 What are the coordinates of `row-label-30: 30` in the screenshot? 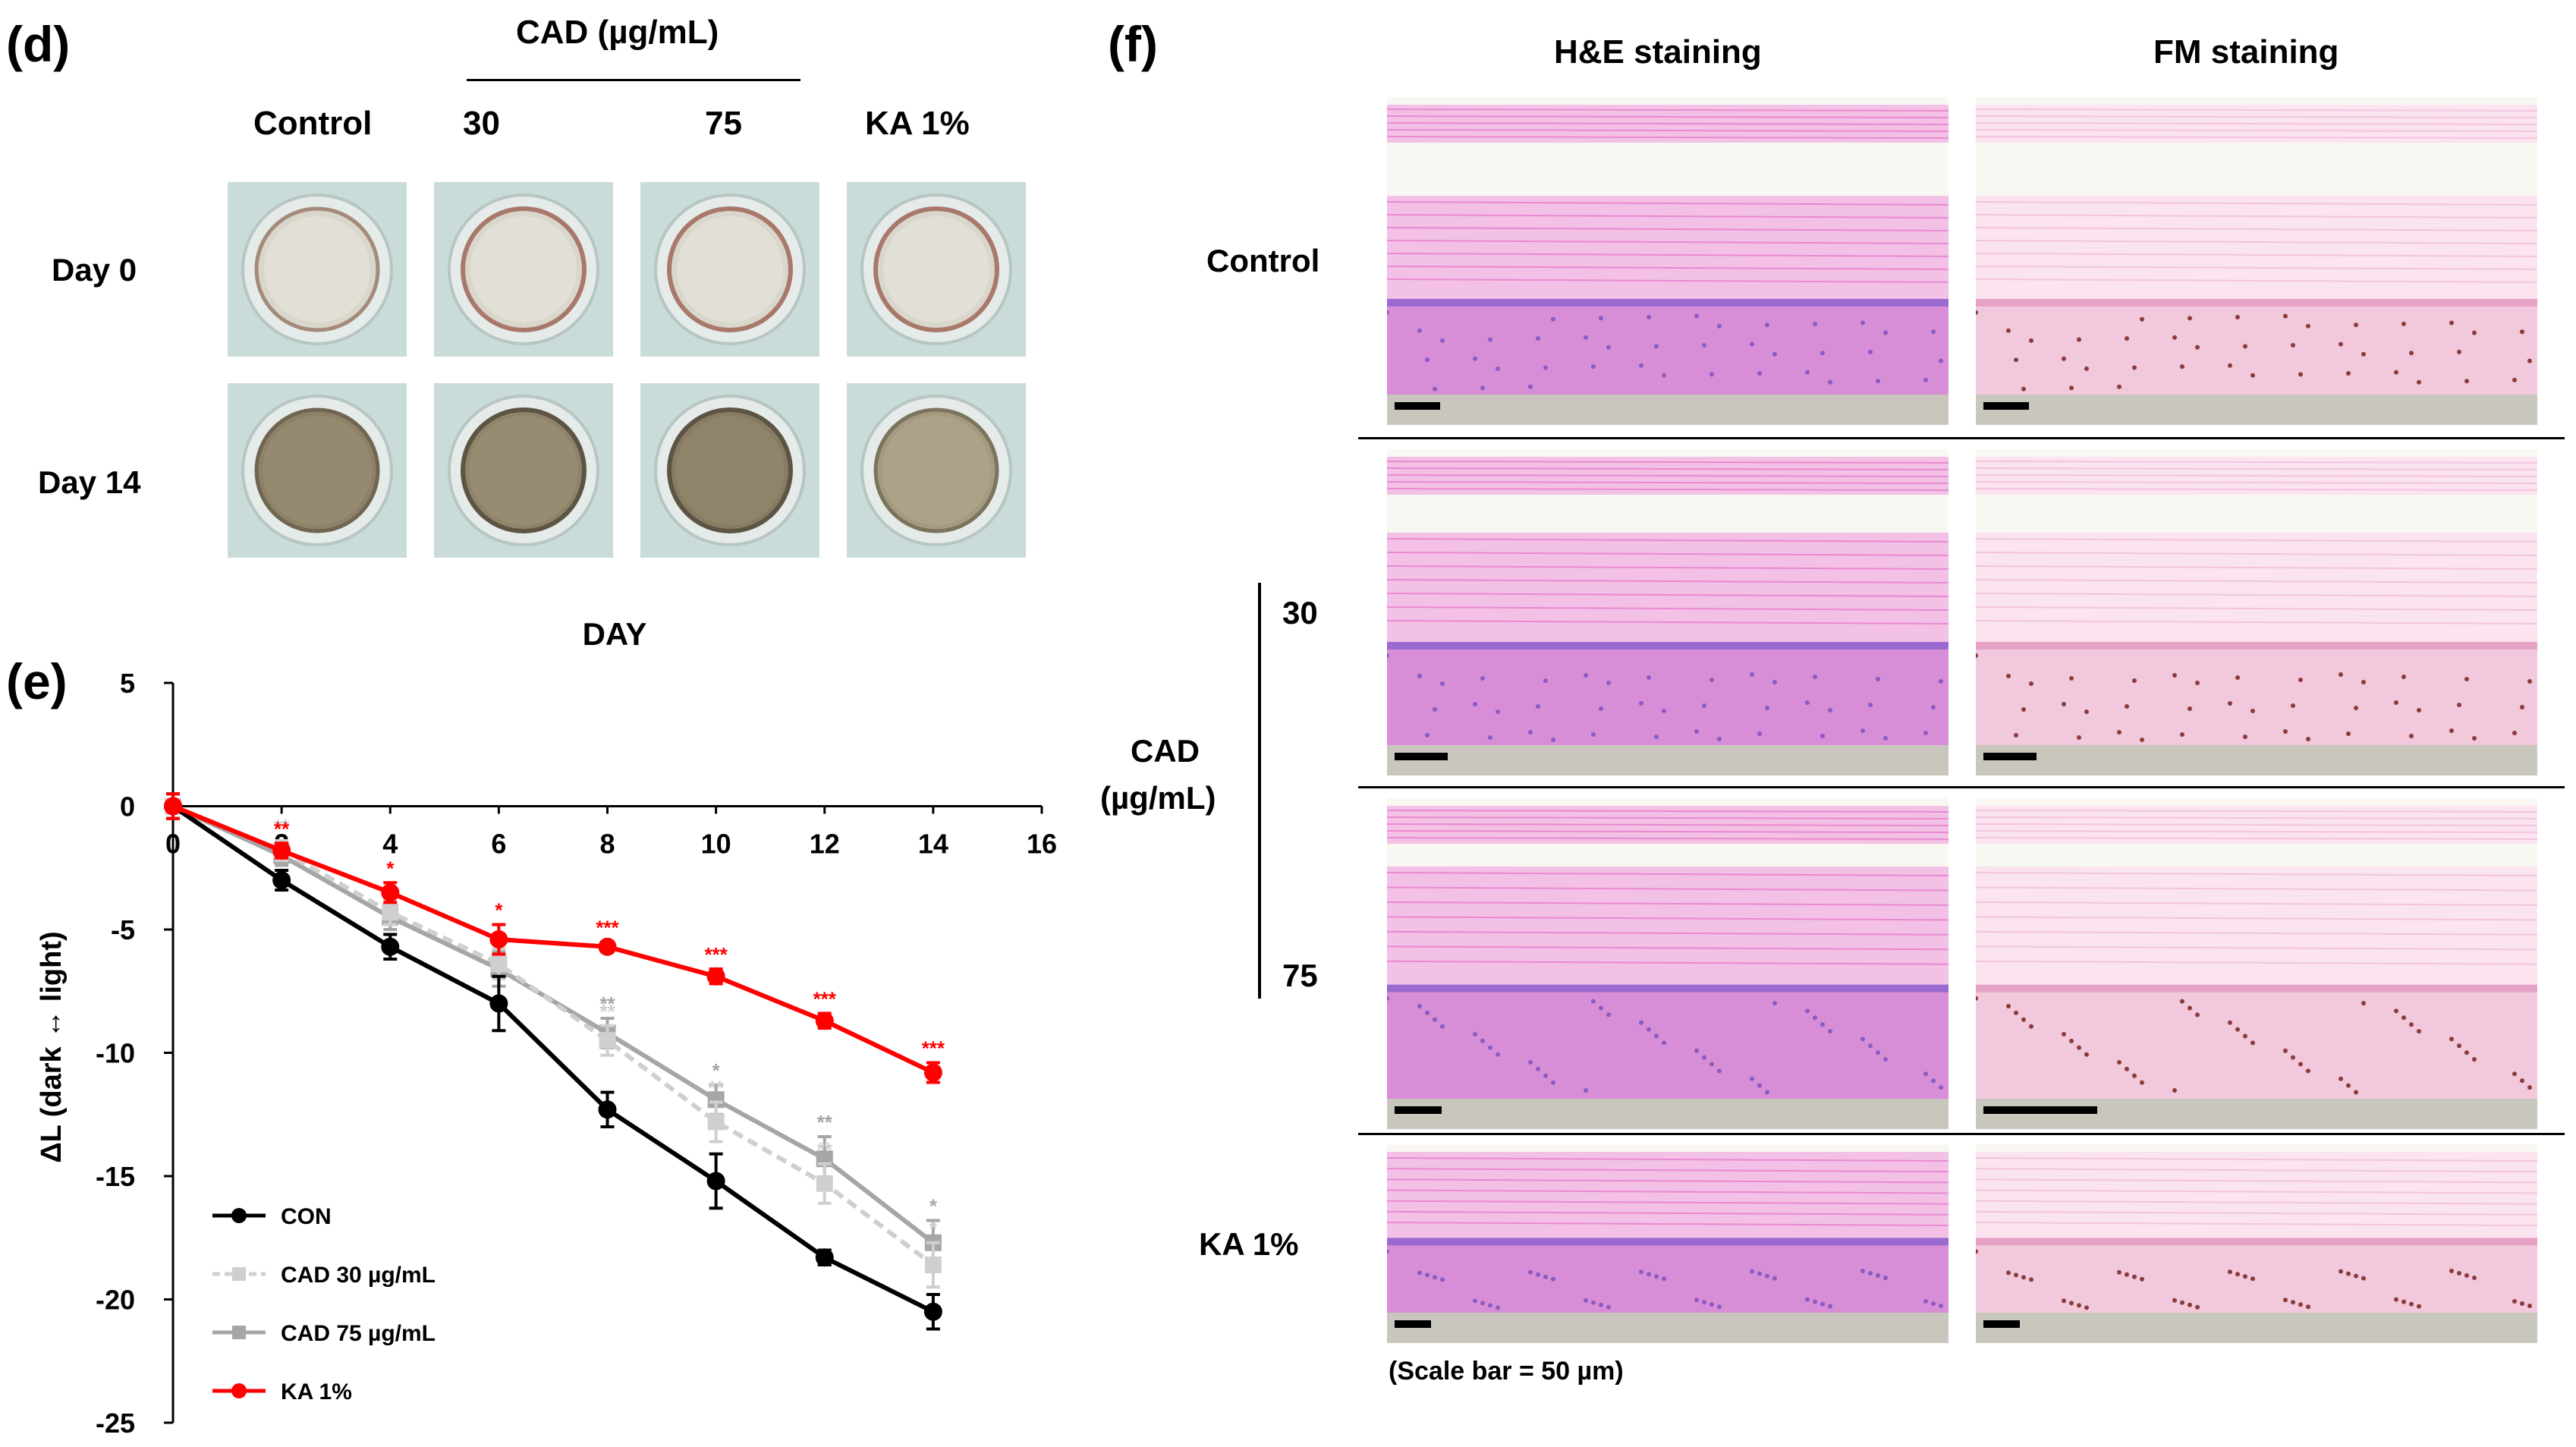 It's located at (1300, 613).